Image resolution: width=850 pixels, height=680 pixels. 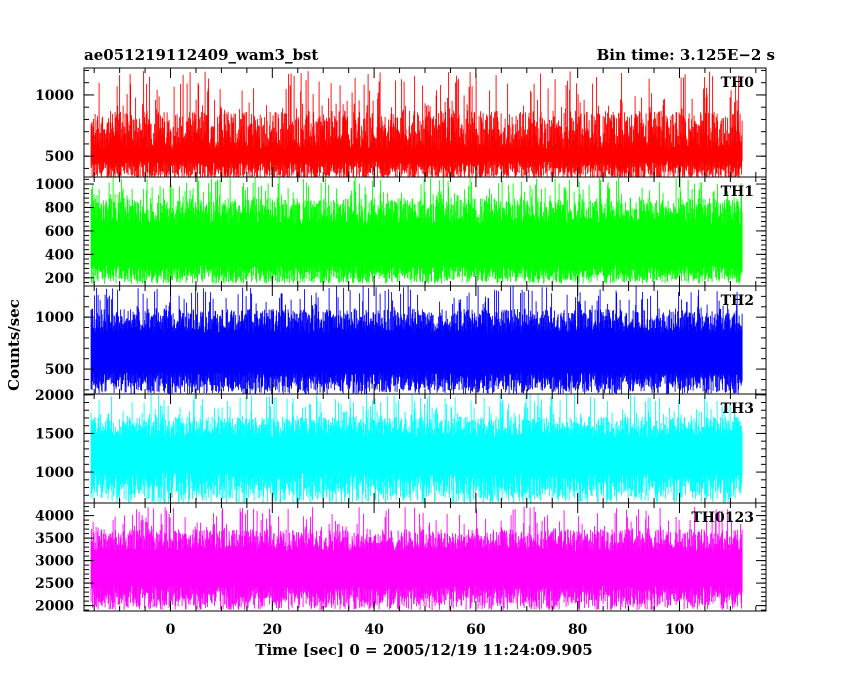 I want to click on y-axis-label: Counts/sec, so click(x=14, y=345).